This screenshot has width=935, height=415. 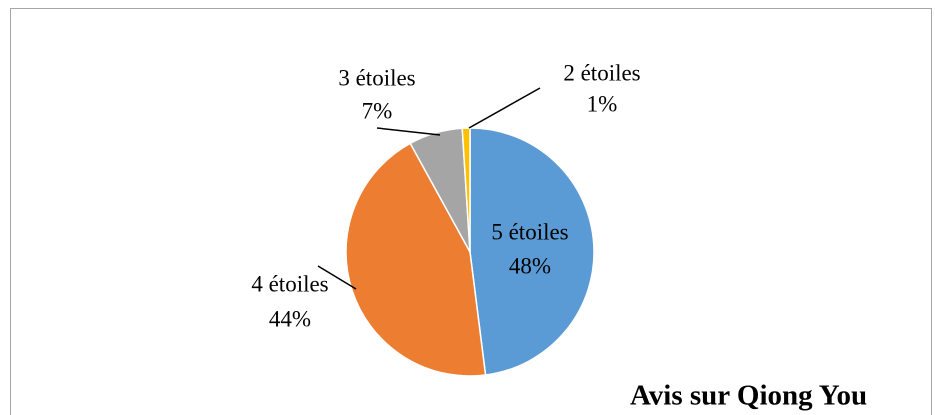 I want to click on chart-title: Avis sur Qiong You, so click(x=748, y=396).